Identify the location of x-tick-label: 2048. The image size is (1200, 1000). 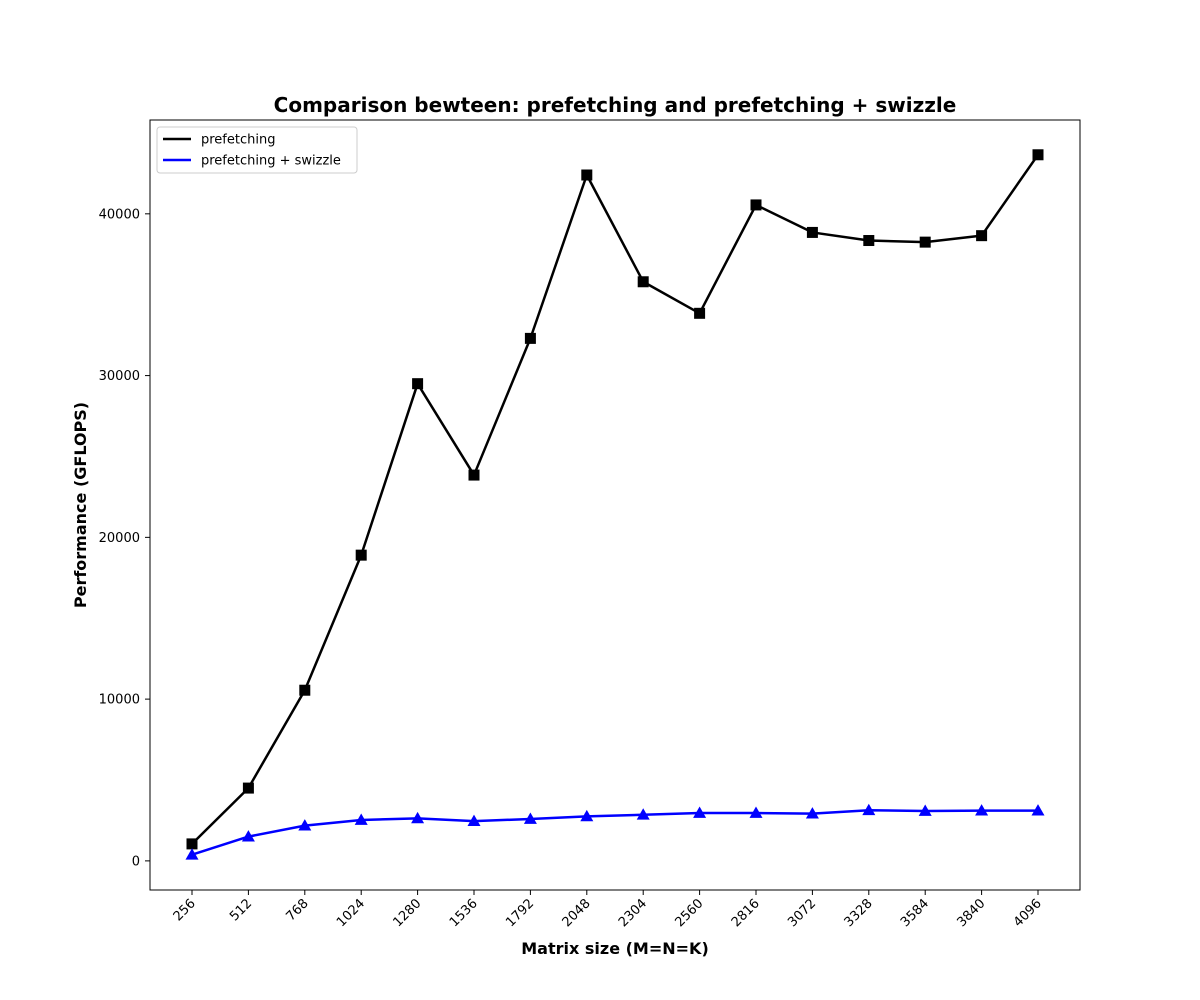
(577, 913).